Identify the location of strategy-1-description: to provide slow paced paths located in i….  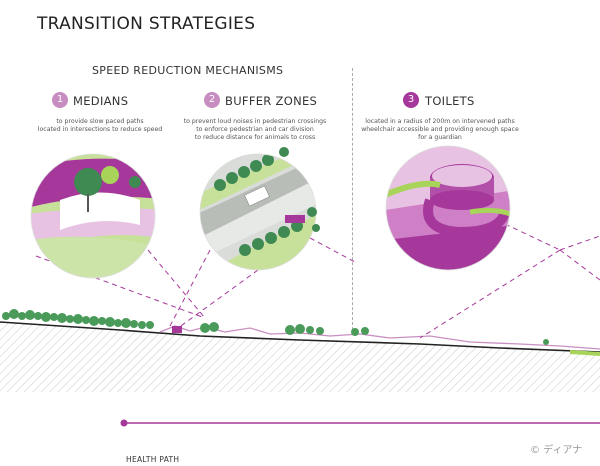
(100, 126).